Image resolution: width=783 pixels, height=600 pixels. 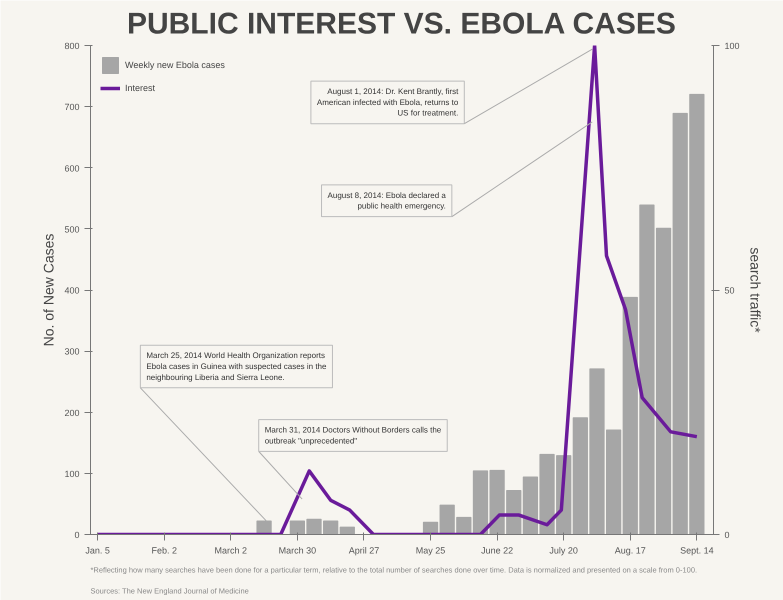 I want to click on y-tick-label: 300, so click(x=72, y=351).